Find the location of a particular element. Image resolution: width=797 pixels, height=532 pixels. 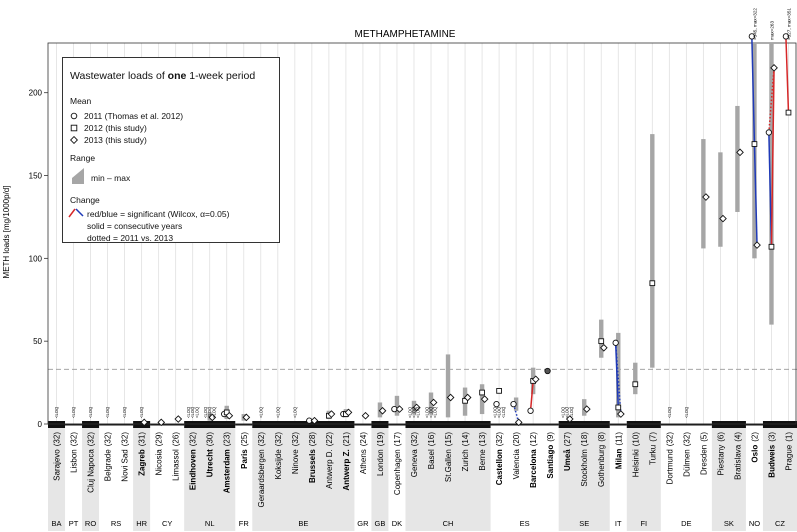

city-count: (27) is located at coordinates (567, 439).